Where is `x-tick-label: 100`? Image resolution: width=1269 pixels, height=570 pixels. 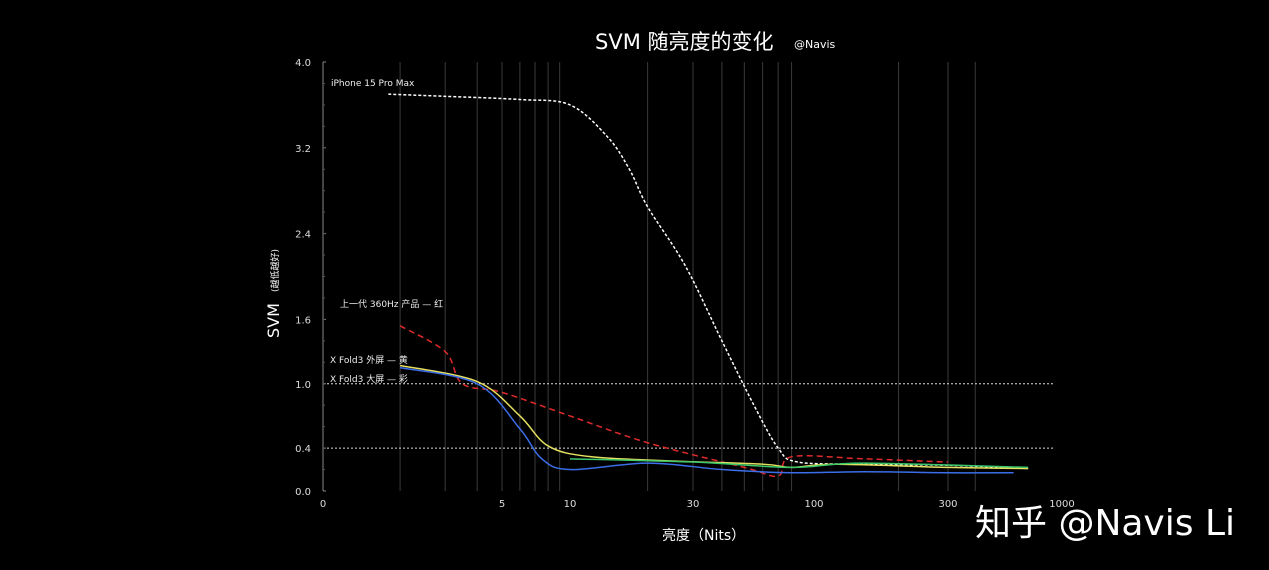 x-tick-label: 100 is located at coordinates (813, 504).